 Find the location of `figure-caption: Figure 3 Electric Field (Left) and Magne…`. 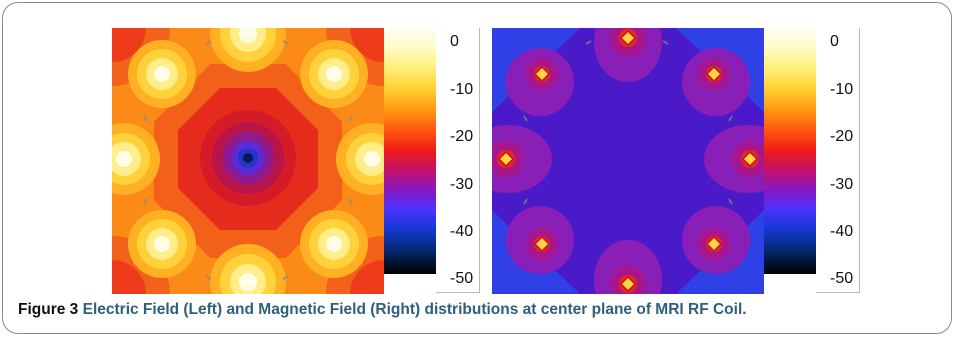

figure-caption: Figure 3 Electric Field (Left) and Magne… is located at coordinates (480, 310).